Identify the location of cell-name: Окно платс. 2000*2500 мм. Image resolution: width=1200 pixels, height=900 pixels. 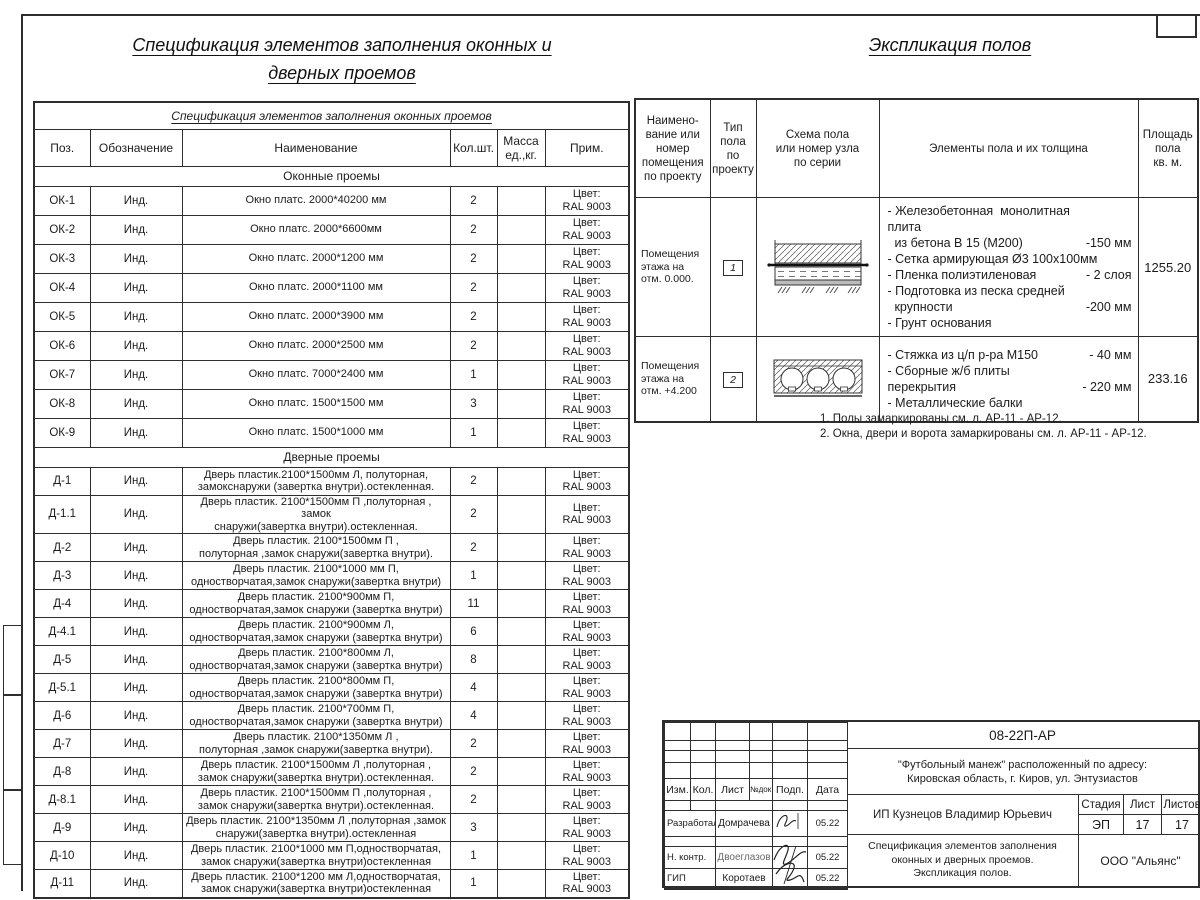
(316, 345).